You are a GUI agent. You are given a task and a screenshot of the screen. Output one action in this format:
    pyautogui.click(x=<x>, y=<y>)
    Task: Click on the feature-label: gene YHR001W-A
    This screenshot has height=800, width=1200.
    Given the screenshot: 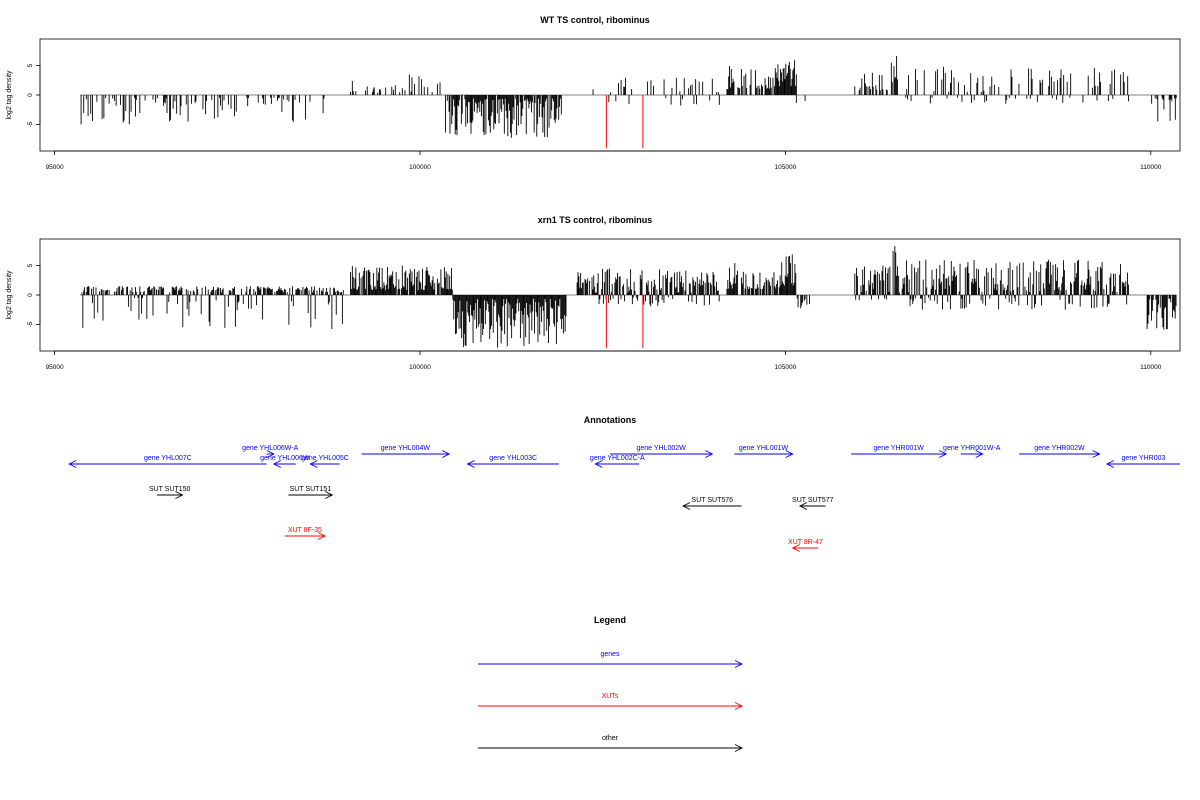 What is the action you would take?
    pyautogui.click(x=972, y=448)
    